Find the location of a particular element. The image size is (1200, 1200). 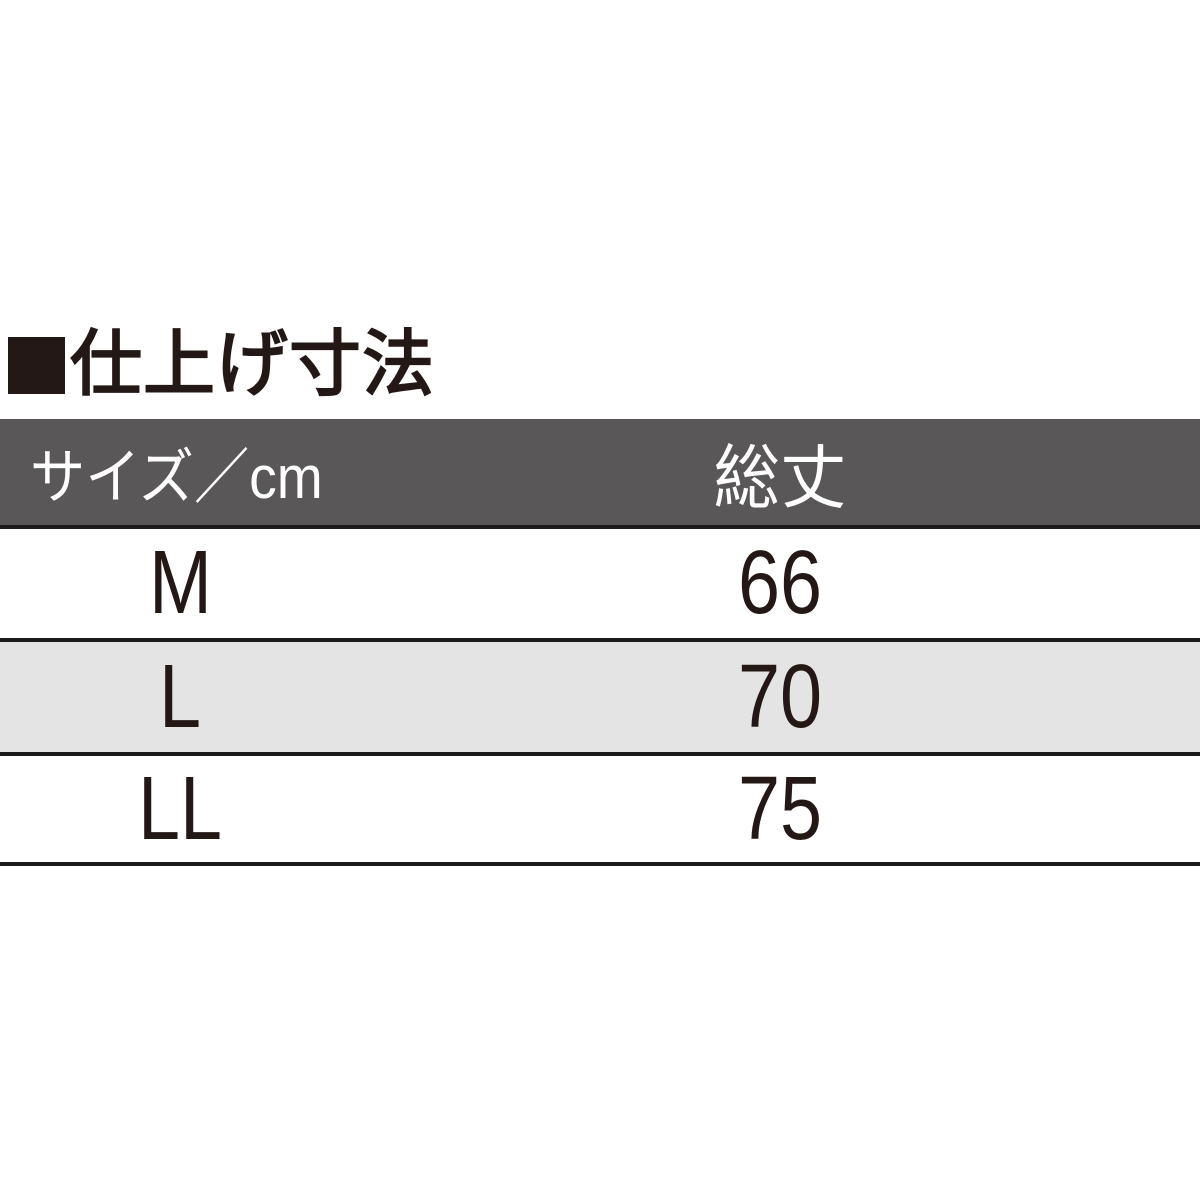

table-header-row: サイズ／cm 総丈 is located at coordinates (600, 474).